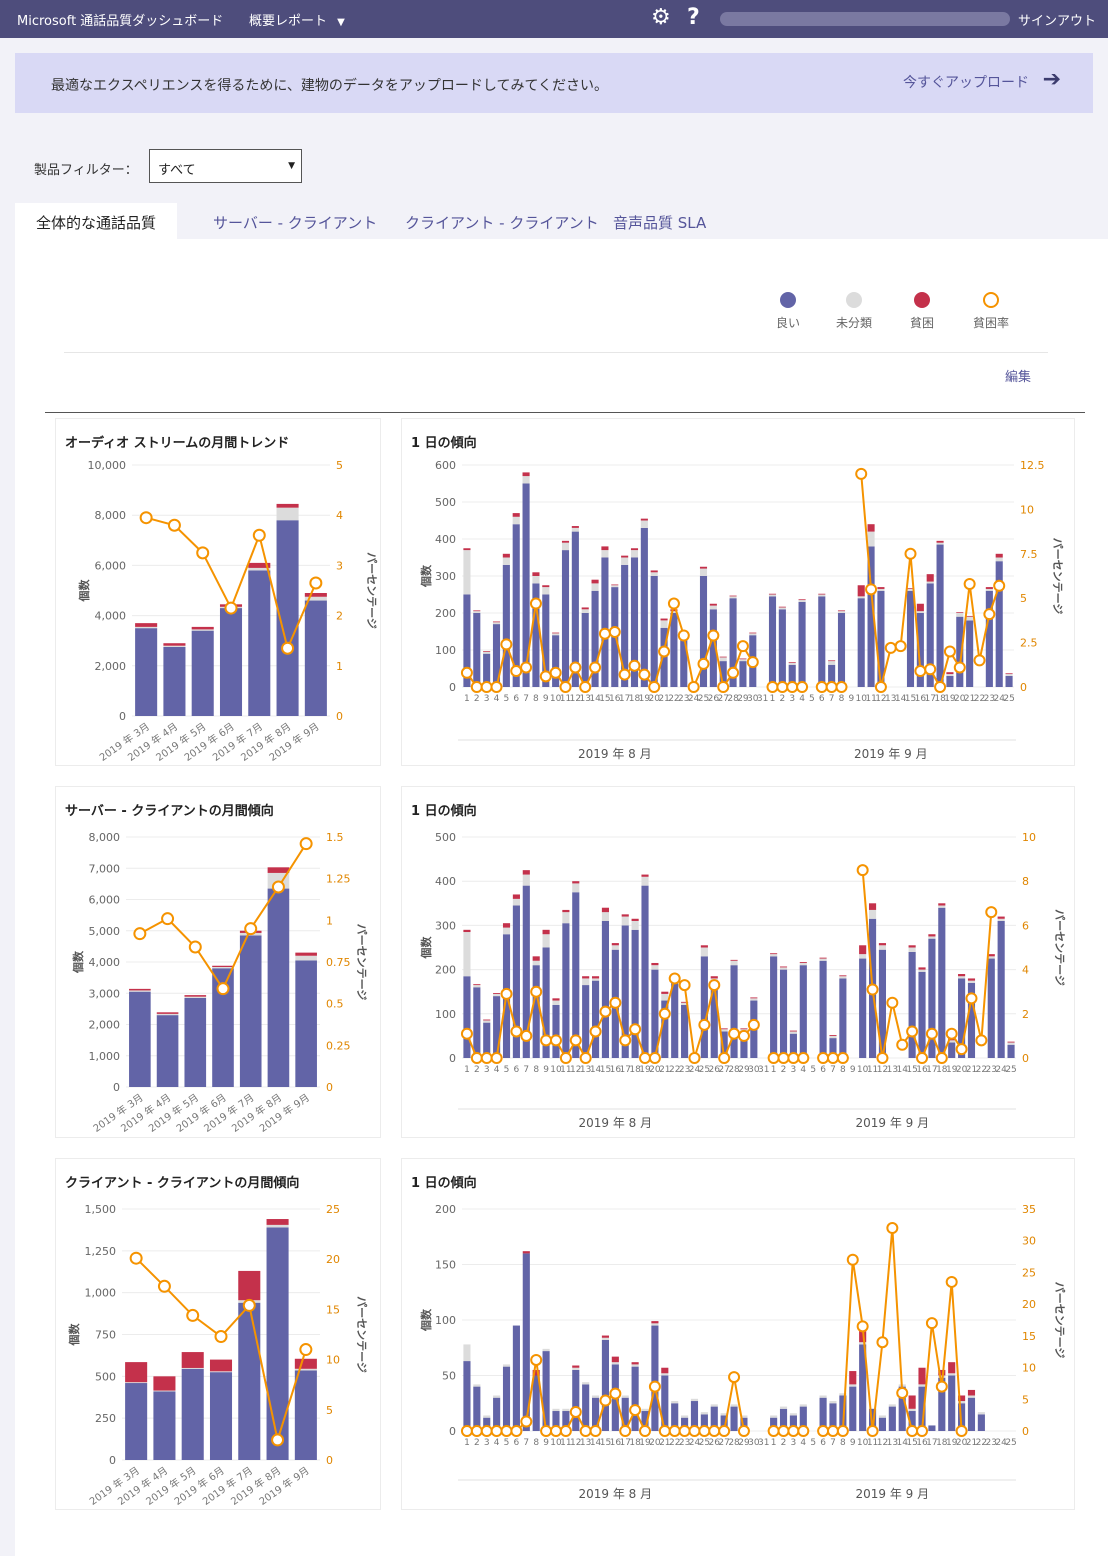 This screenshot has height=1556, width=1108. I want to click on x-tick-label: 20, so click(654, 699).